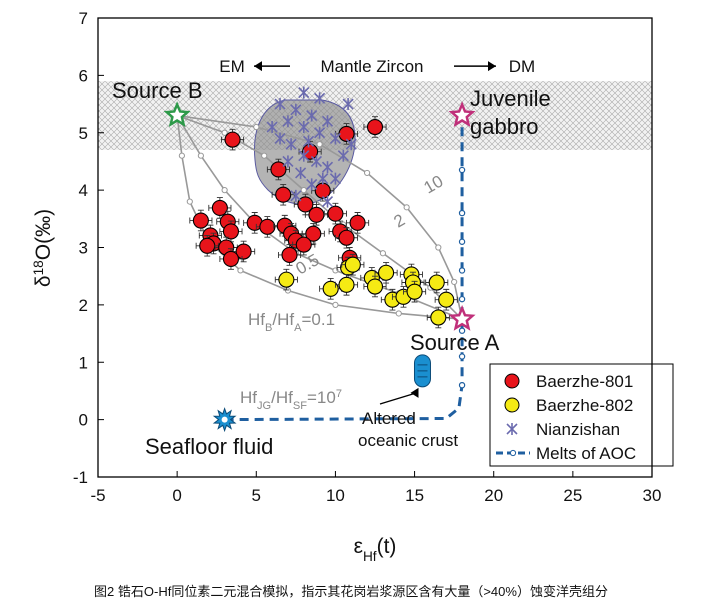 The image size is (703, 611). I want to click on x-tick-label: 15, so click(414, 495).